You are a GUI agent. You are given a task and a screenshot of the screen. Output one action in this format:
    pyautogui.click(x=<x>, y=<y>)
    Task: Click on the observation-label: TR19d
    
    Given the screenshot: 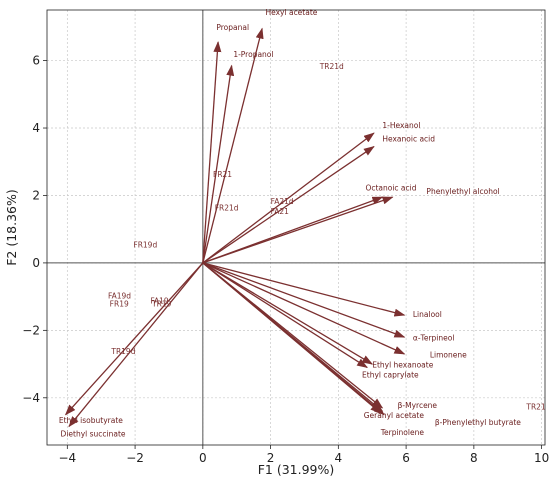 What is the action you would take?
    pyautogui.click(x=122, y=351)
    